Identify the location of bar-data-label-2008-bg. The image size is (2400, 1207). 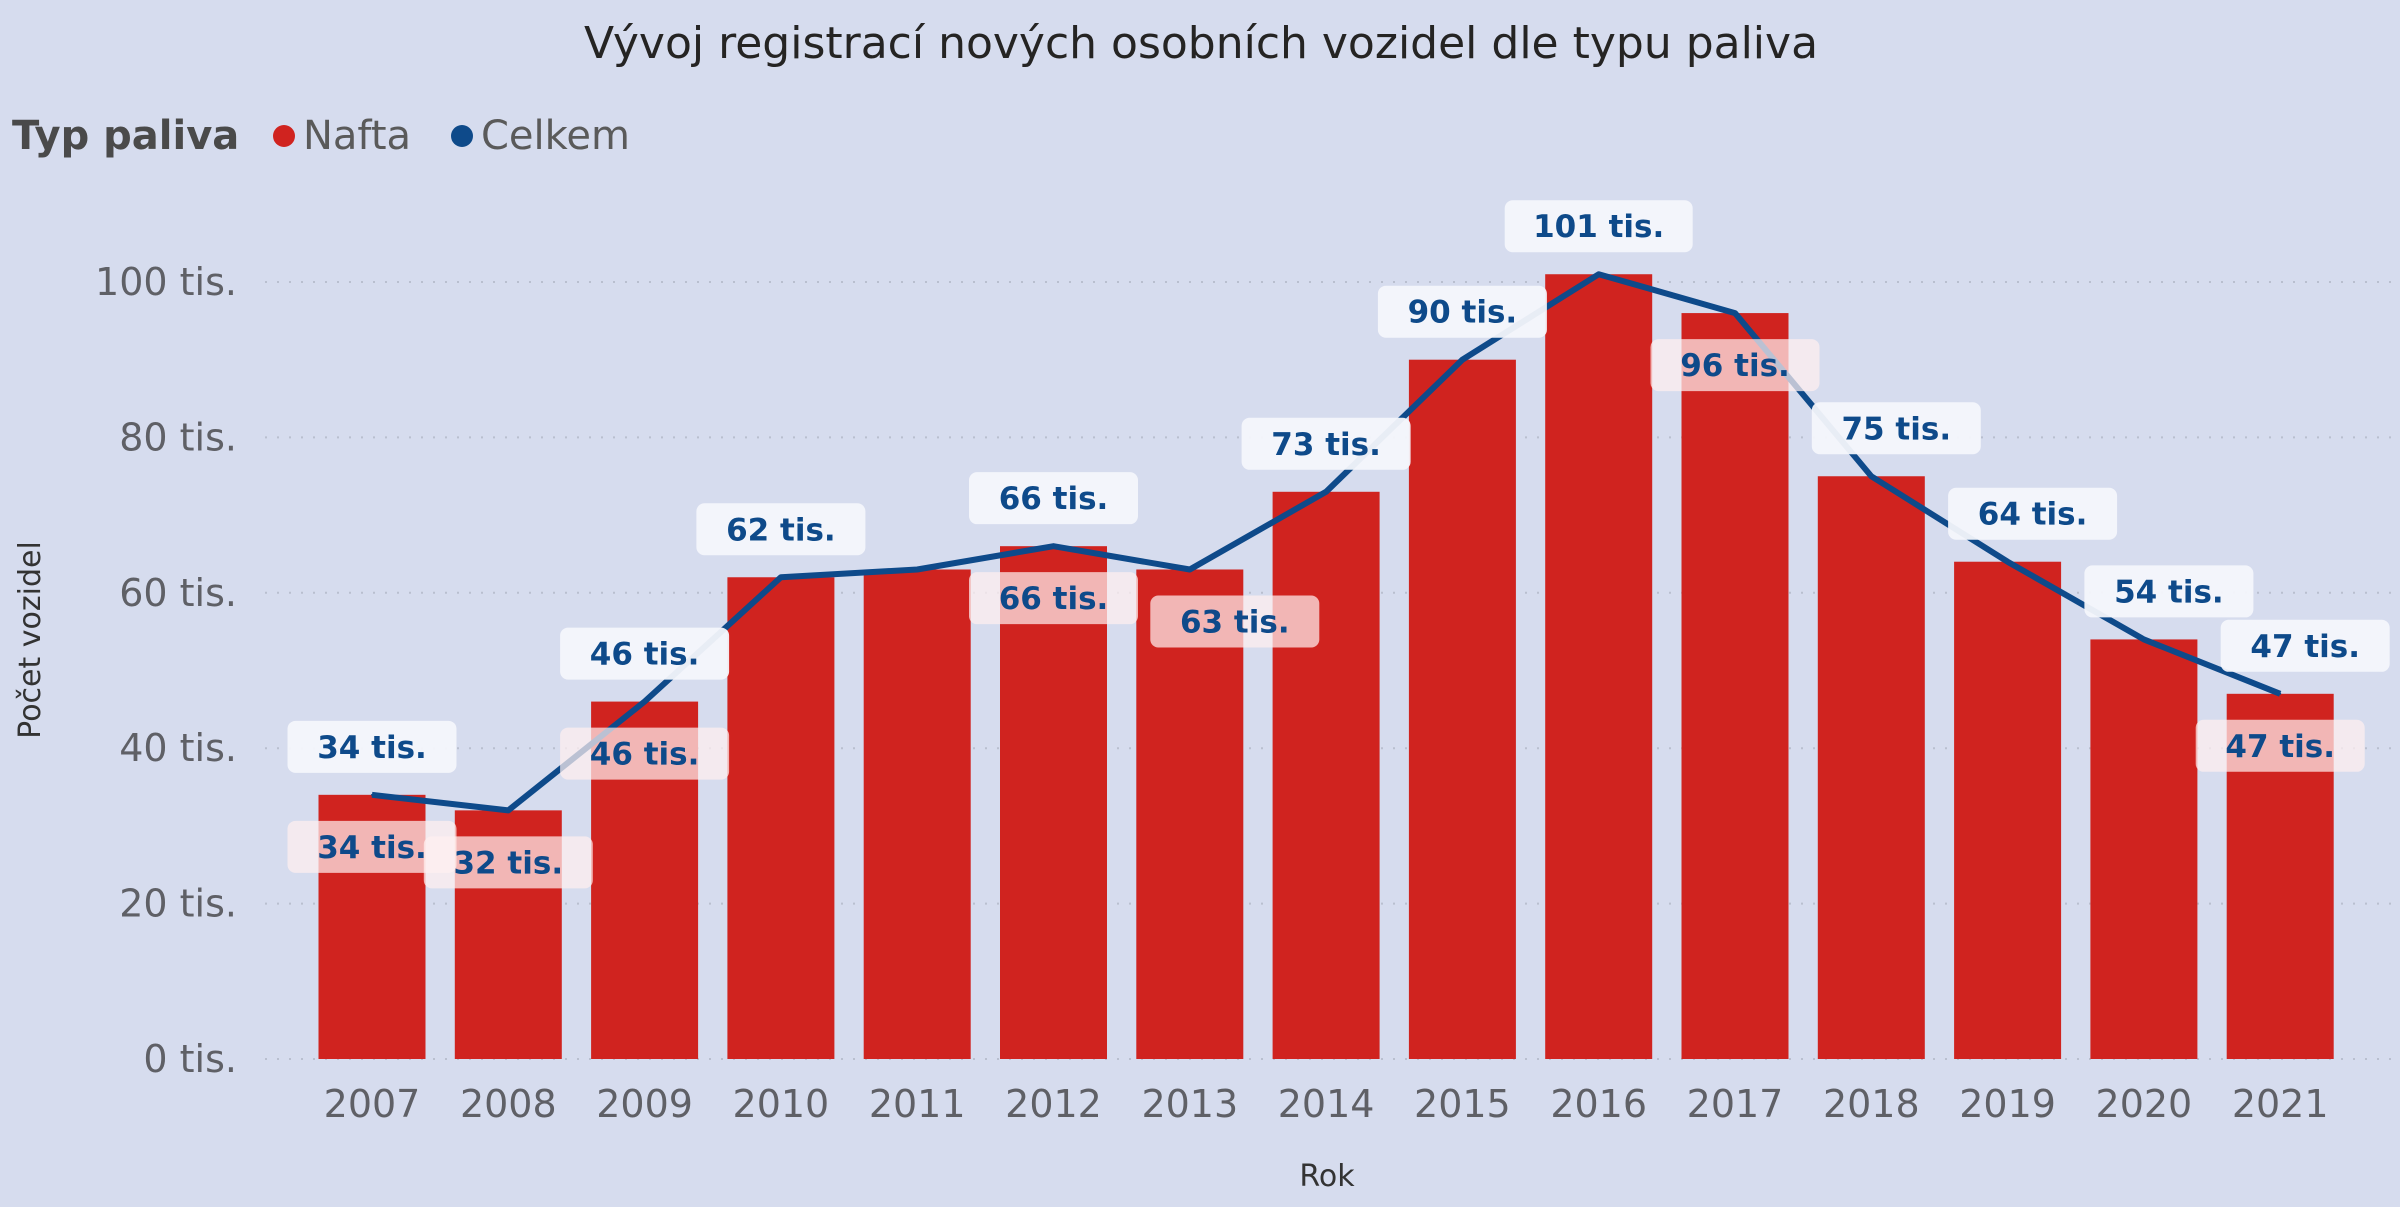
(508, 862).